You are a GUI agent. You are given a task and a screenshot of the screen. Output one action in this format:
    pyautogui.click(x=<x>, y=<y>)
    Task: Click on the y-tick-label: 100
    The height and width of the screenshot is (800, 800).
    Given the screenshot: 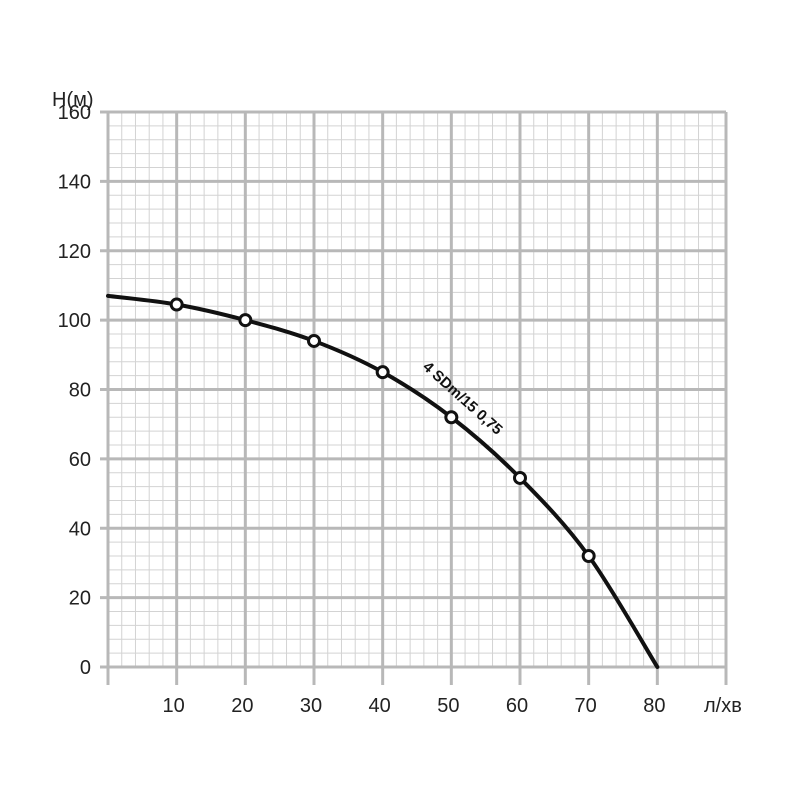 What is the action you would take?
    pyautogui.click(x=74, y=321)
    